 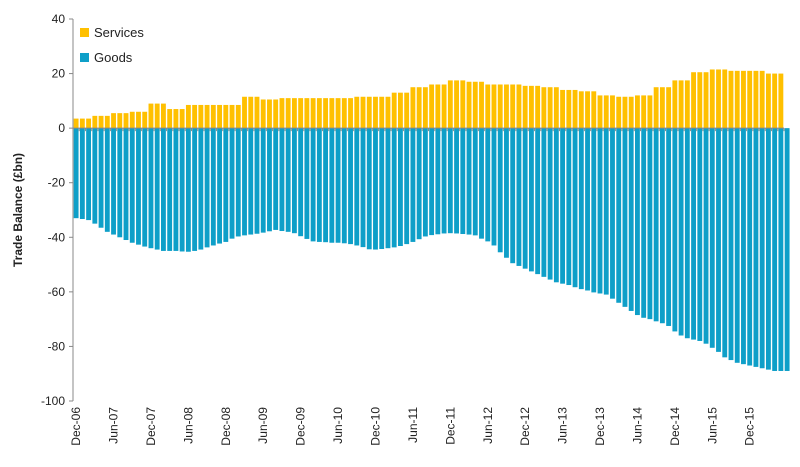 I want to click on x-tick-label: Dec-14, so click(x=675, y=426).